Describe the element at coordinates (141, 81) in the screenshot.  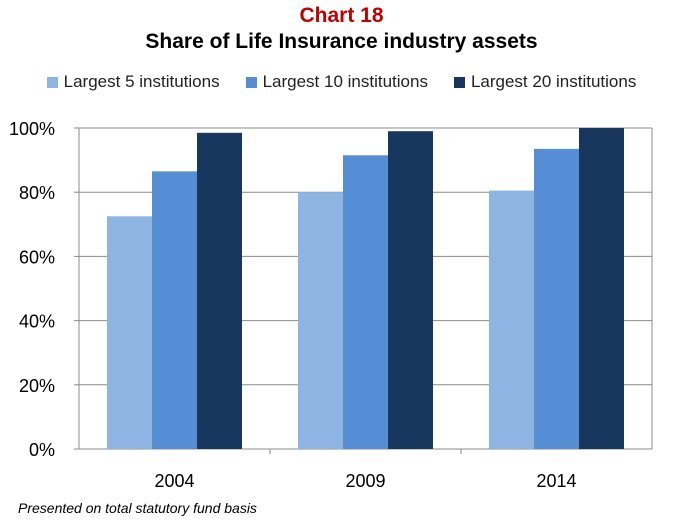
I see `legend-label-largest-5: Largest 5 institutions` at that location.